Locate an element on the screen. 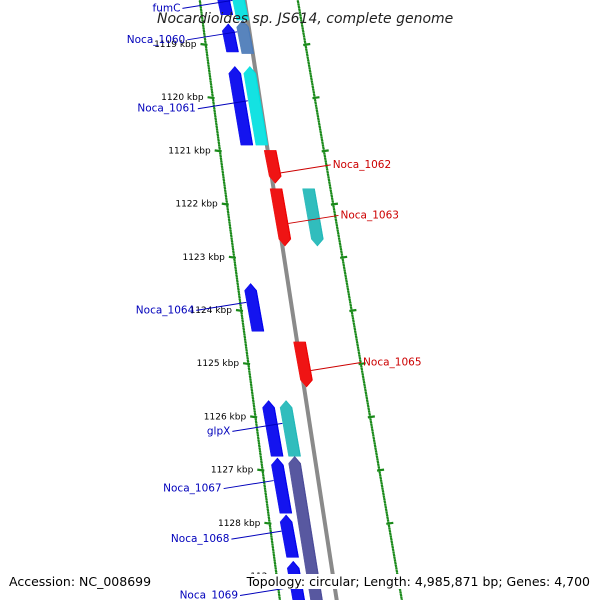 The image size is (600, 600). gene-label: Noca_1069 is located at coordinates (209, 594).